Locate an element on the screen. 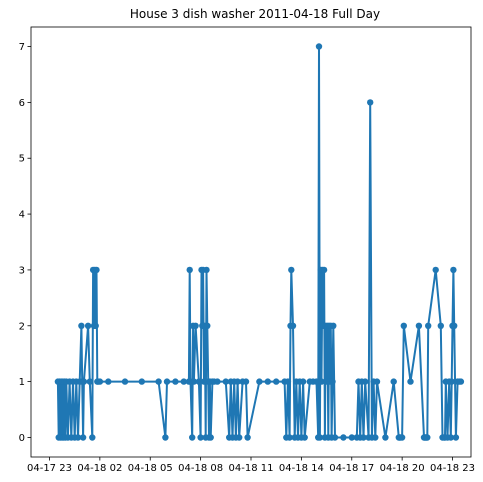 The width and height of the screenshot is (483, 482). y-tick-label: 0 is located at coordinates (22, 438).